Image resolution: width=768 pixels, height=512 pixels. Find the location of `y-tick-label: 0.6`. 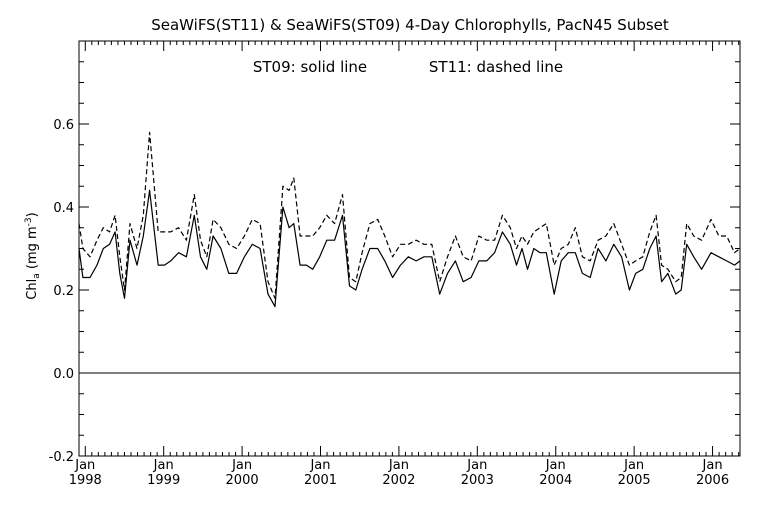

y-tick-label: 0.6 is located at coordinates (63, 125).